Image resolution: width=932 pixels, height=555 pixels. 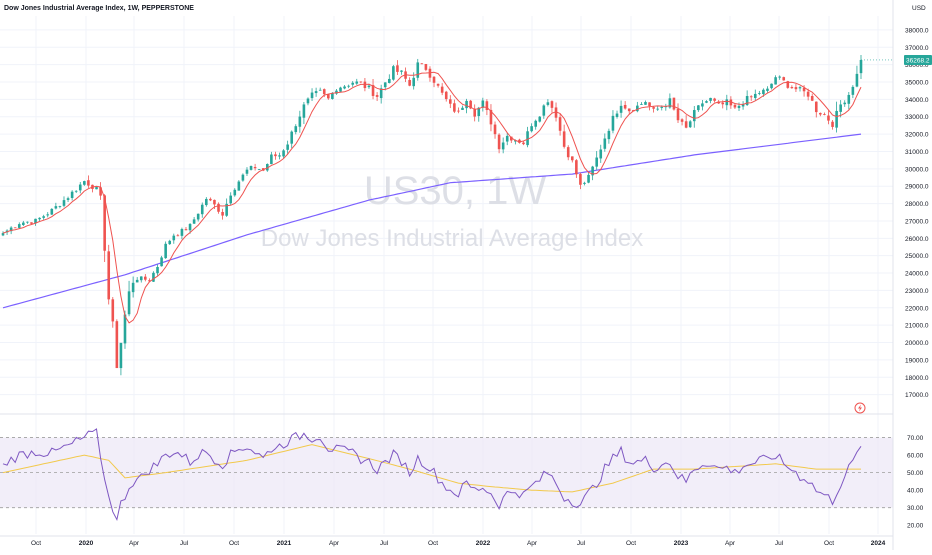 I want to click on time-tick-label: 2024, so click(x=878, y=543).